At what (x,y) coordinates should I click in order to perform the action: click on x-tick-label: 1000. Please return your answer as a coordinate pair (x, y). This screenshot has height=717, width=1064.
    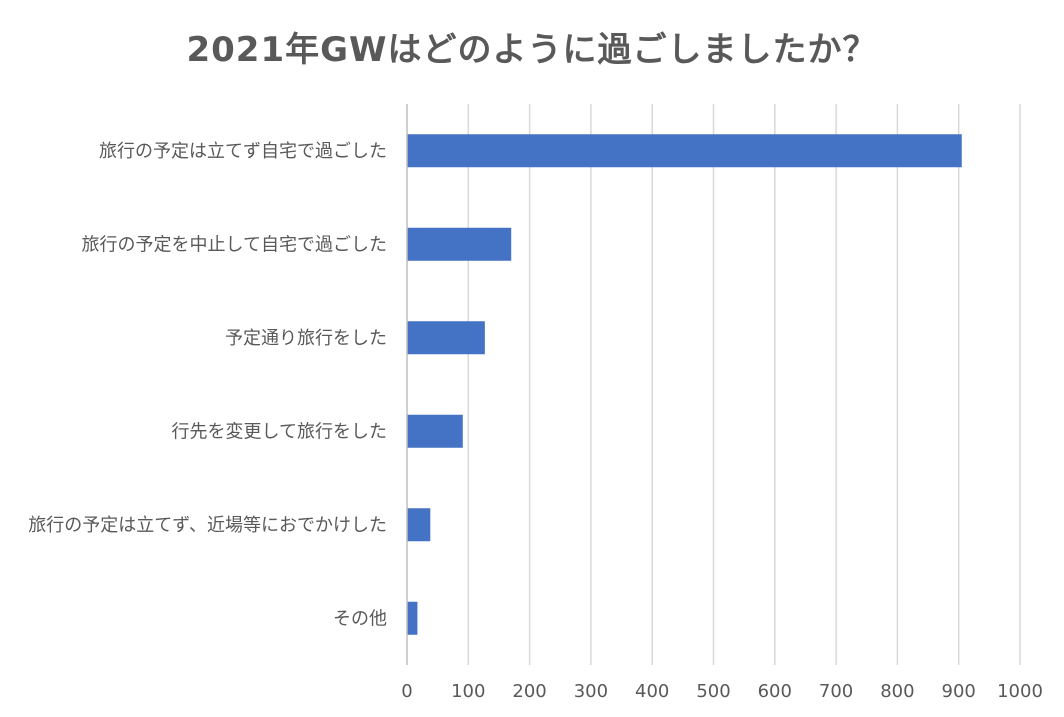
    Looking at the image, I should click on (1020, 691).